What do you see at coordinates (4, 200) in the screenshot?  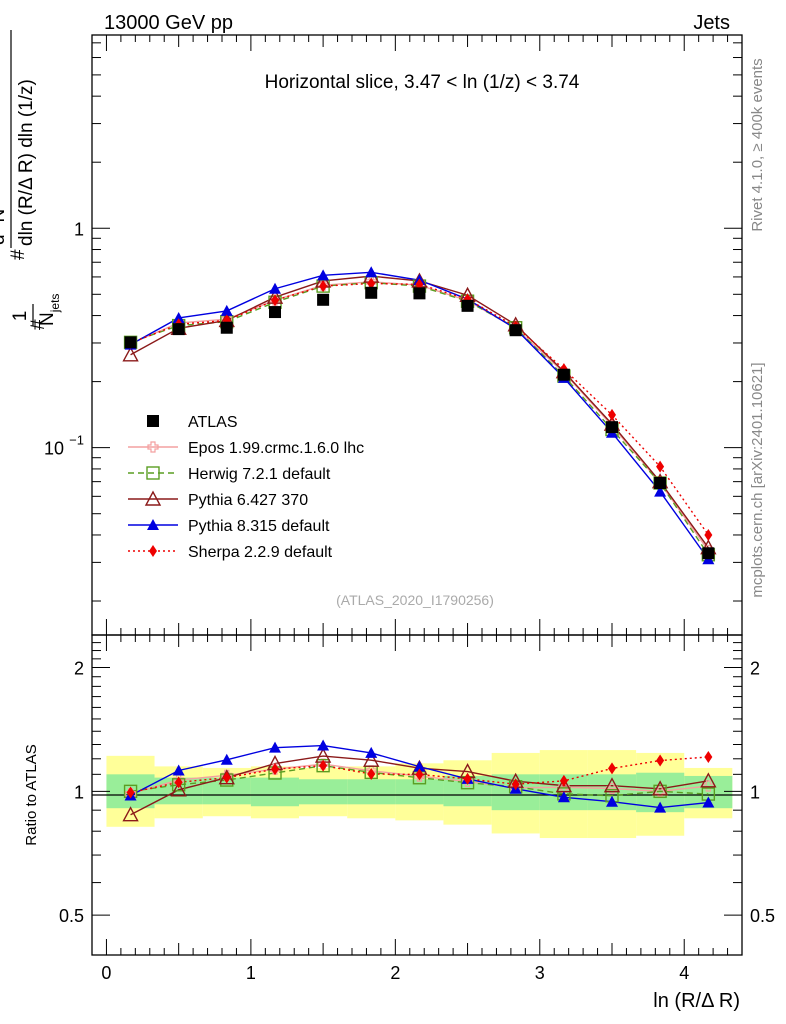 I see `ylabel-numerator: d2 Nemissions` at bounding box center [4, 200].